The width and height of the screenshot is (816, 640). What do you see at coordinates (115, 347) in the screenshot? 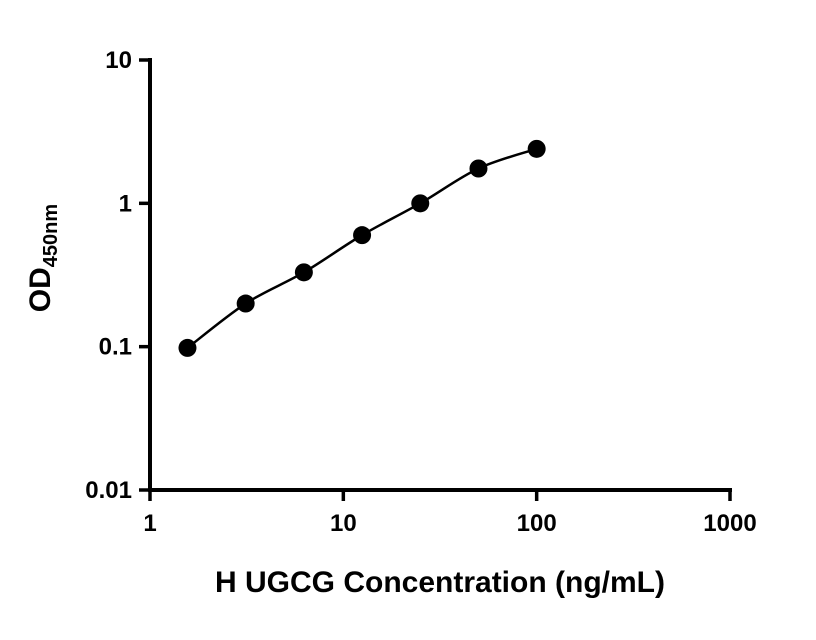
I see `y-tick-label: 0.1` at bounding box center [115, 347].